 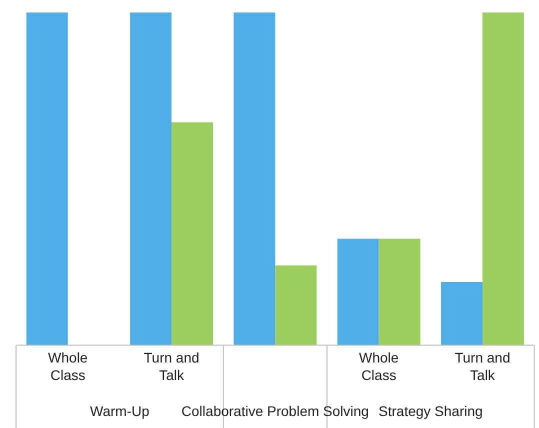 I want to click on text: Collaborative Problem Solving, so click(x=275, y=411).